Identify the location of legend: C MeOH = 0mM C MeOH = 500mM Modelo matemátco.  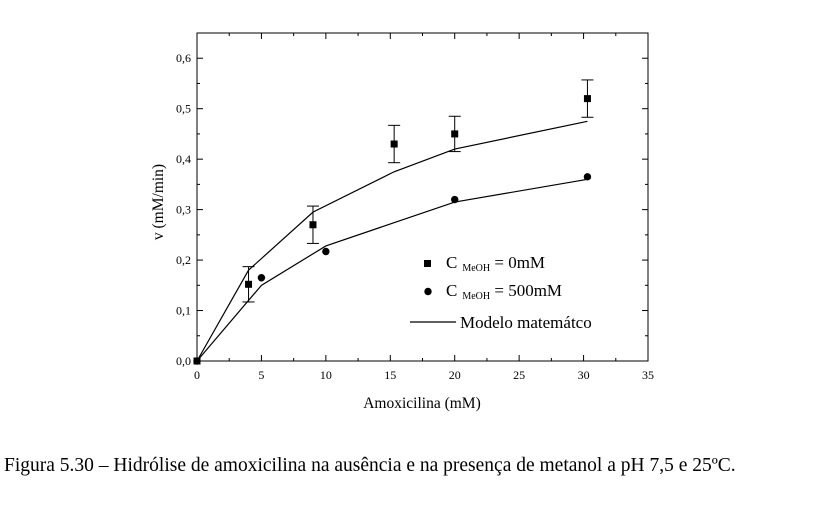
(501, 292).